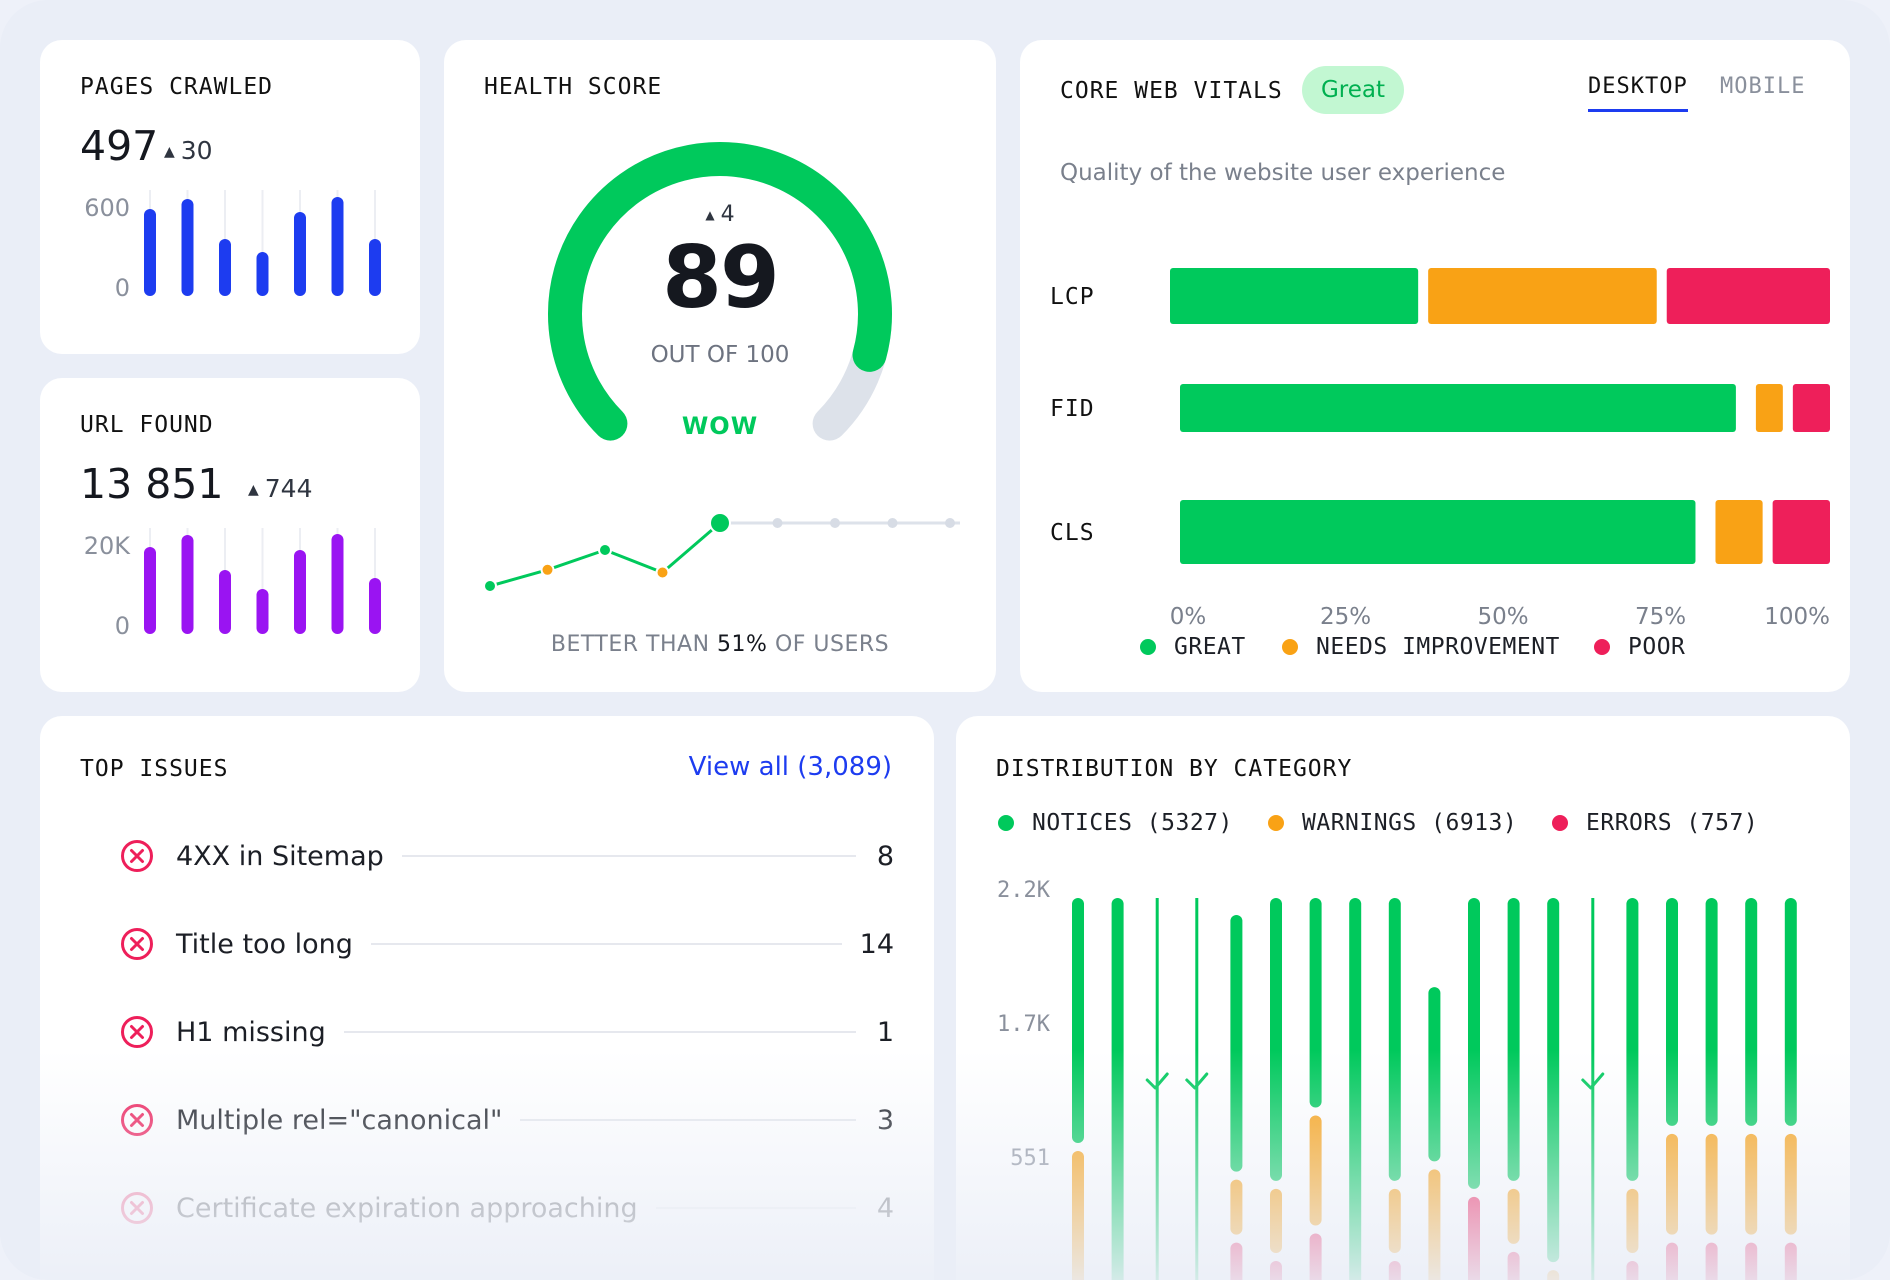 This screenshot has width=1890, height=1280. I want to click on url-found-delta: ▲ 744, so click(280, 488).